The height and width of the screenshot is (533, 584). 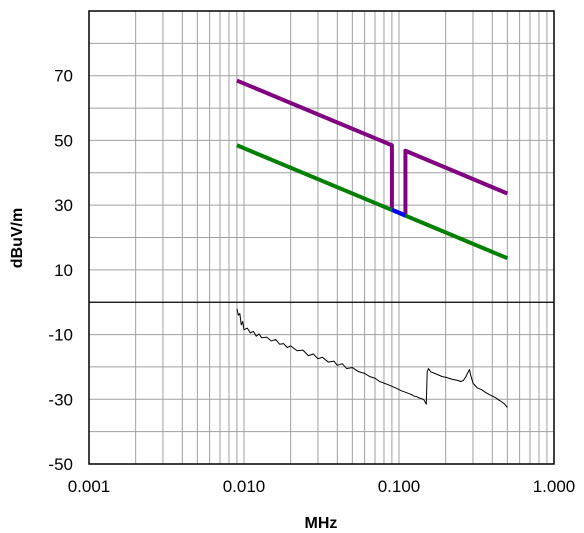 I want to click on series-line-measurement, so click(x=372, y=358).